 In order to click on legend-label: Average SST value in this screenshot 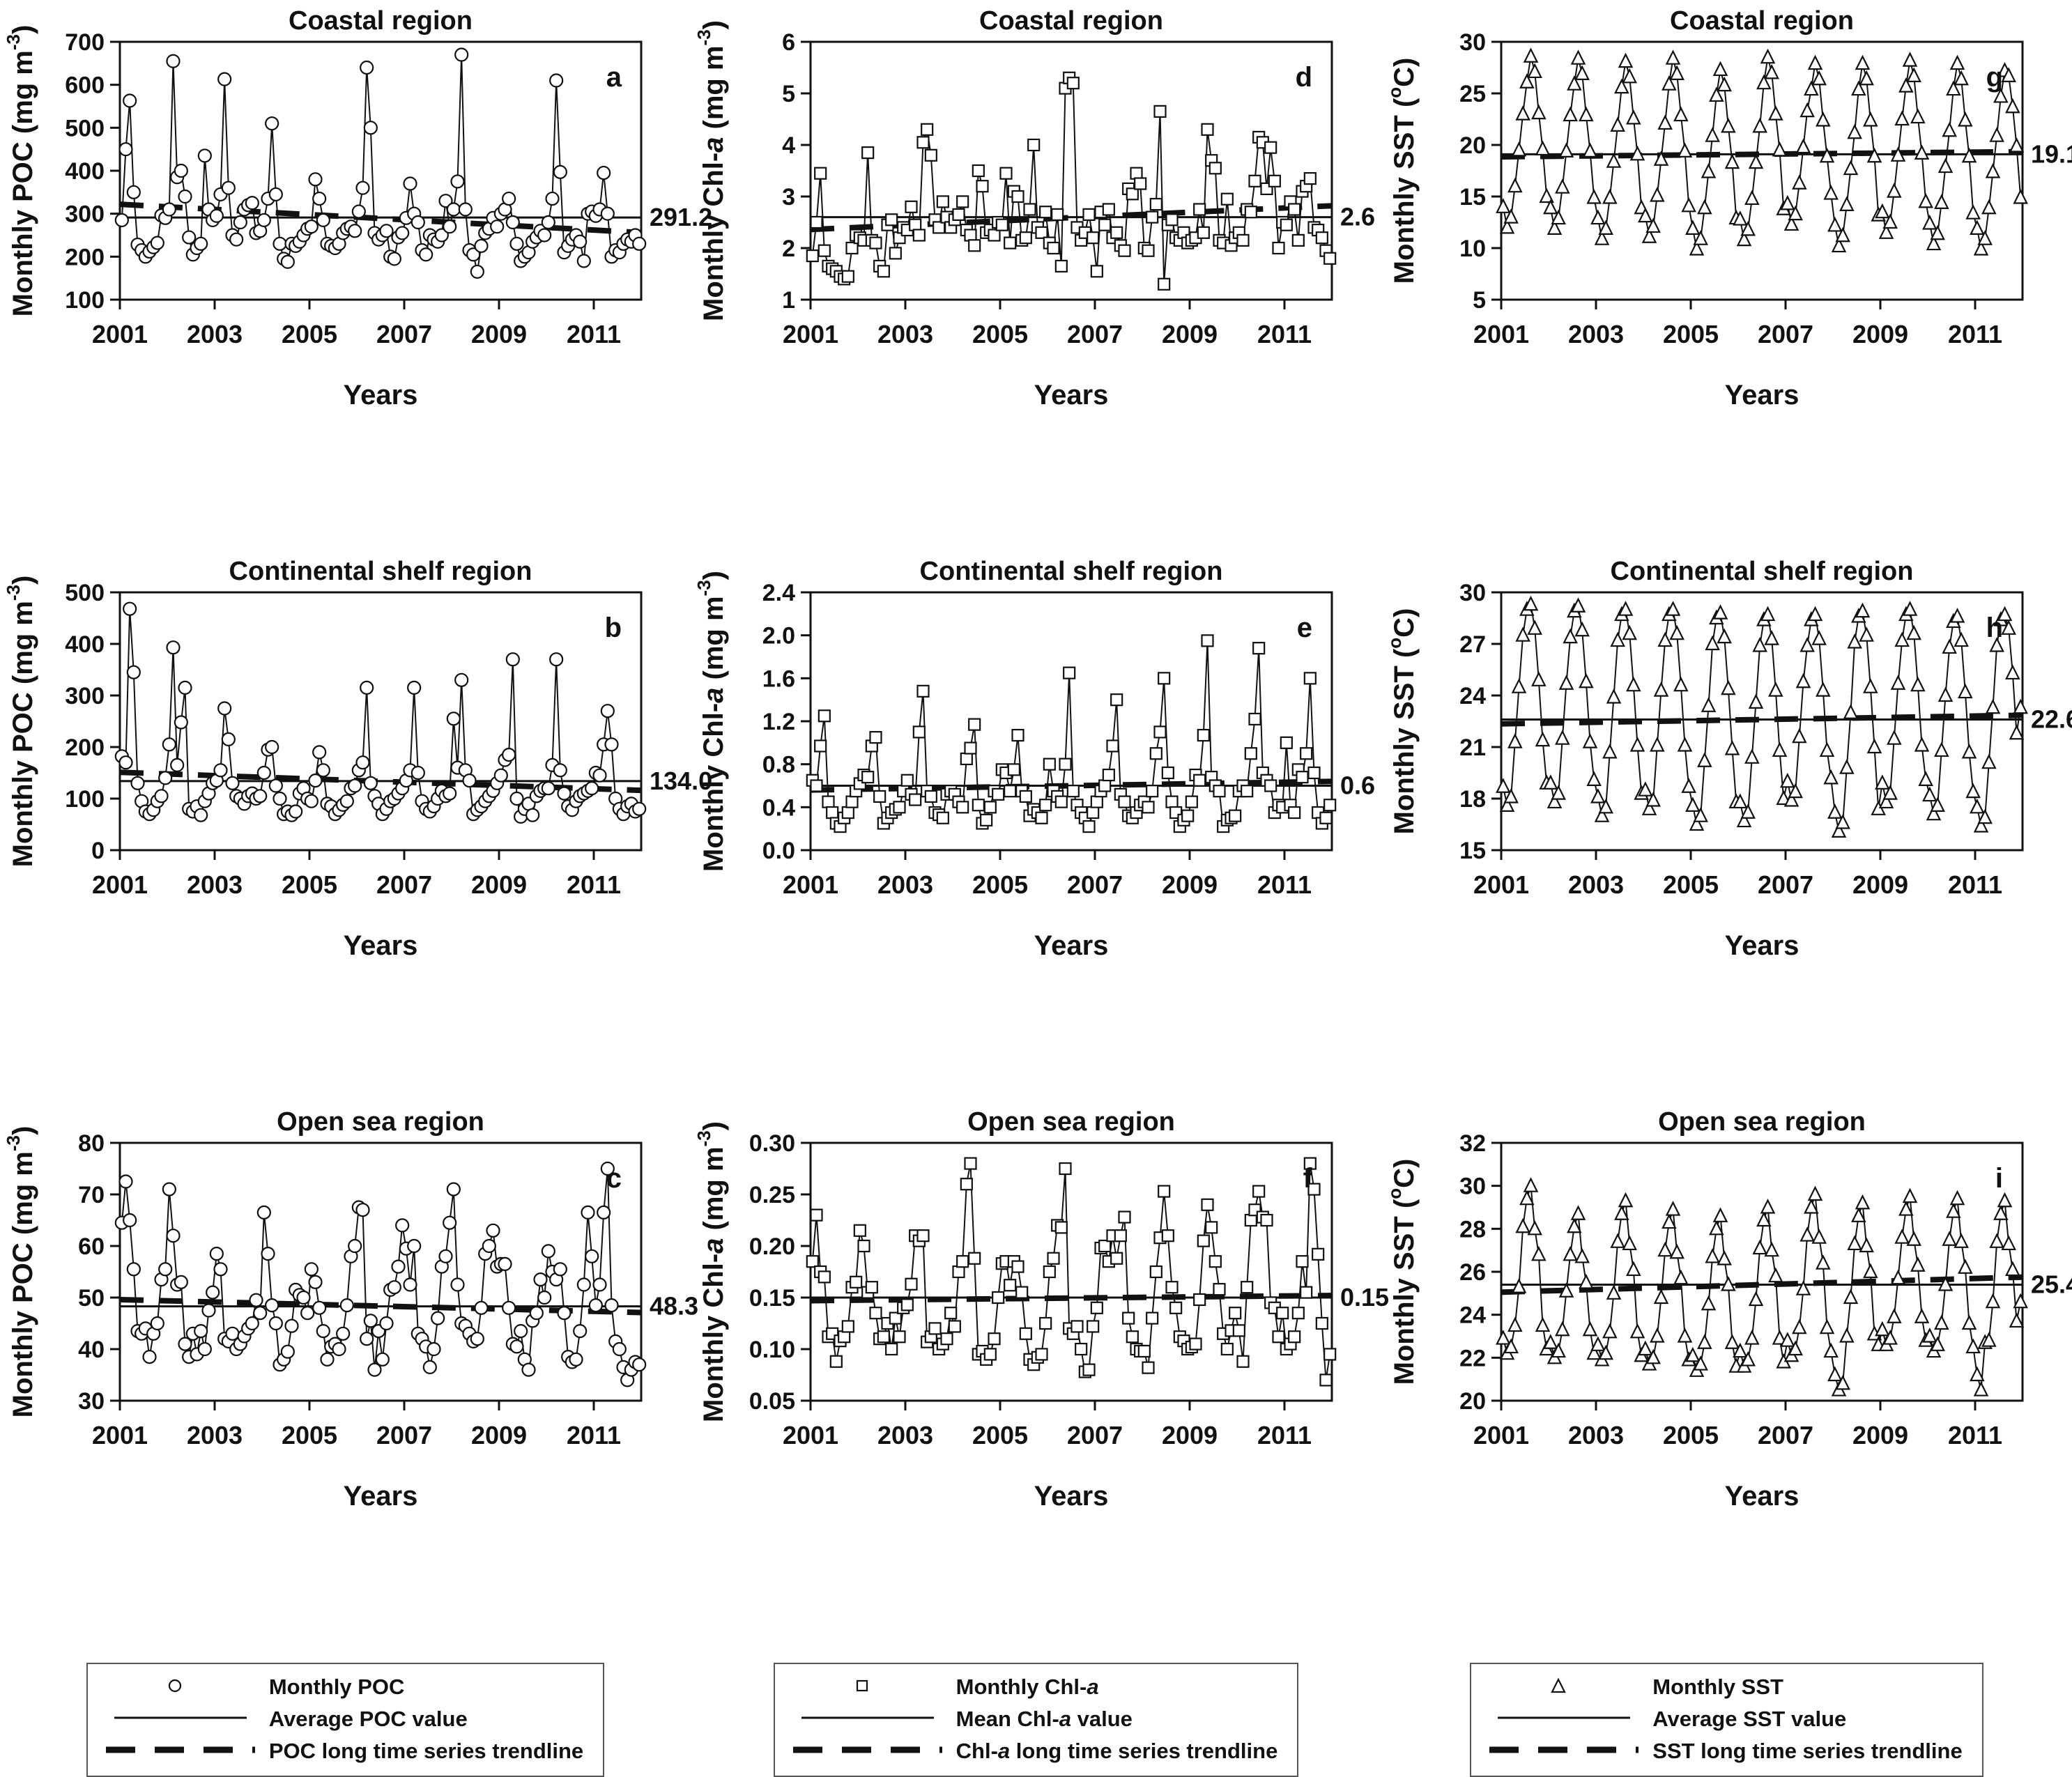, I will do `click(1749, 1719)`.